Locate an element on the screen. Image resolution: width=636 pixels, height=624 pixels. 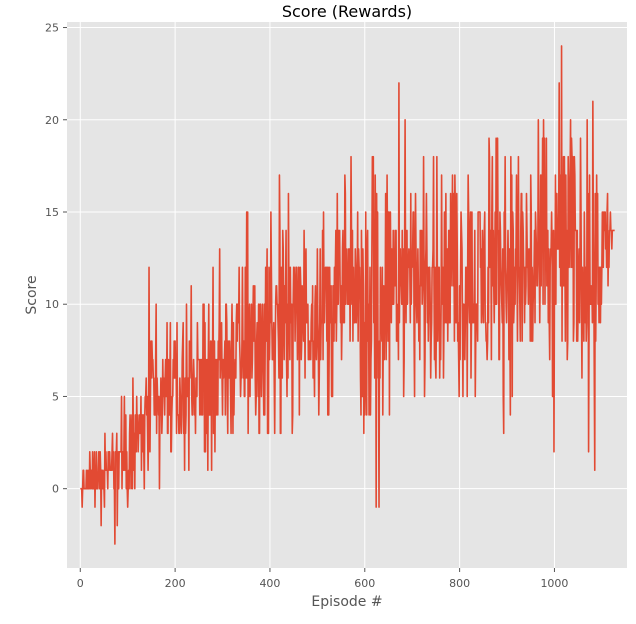
y-tick-label: 10 is located at coordinates (52, 304).